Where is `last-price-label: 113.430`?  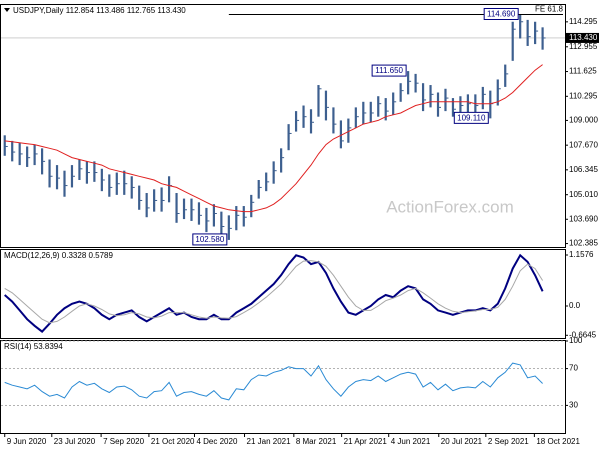 last-price-label: 113.430 is located at coordinates (583, 37).